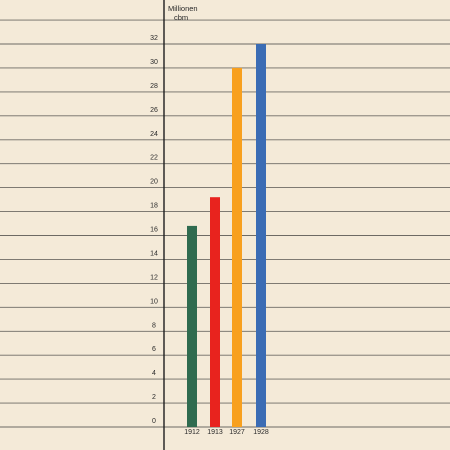  What do you see at coordinates (215, 432) in the screenshot?
I see `x-tick-label-1913: 1913` at bounding box center [215, 432].